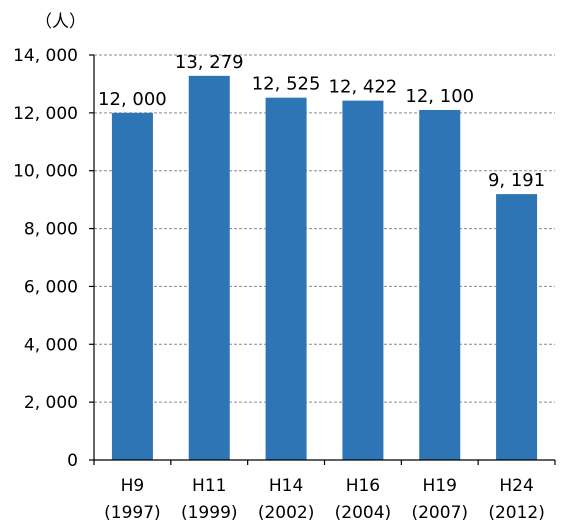 The height and width of the screenshot is (524, 569). I want to click on y-tick-label: 0, so click(72, 461).